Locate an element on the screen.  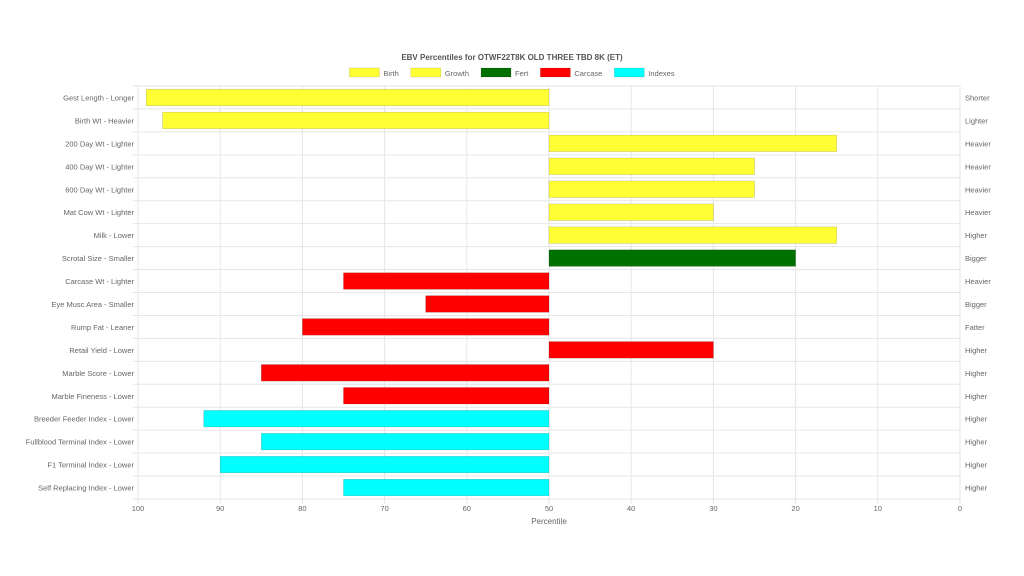
trait-label: Marble Score - Lower is located at coordinates (98, 373).